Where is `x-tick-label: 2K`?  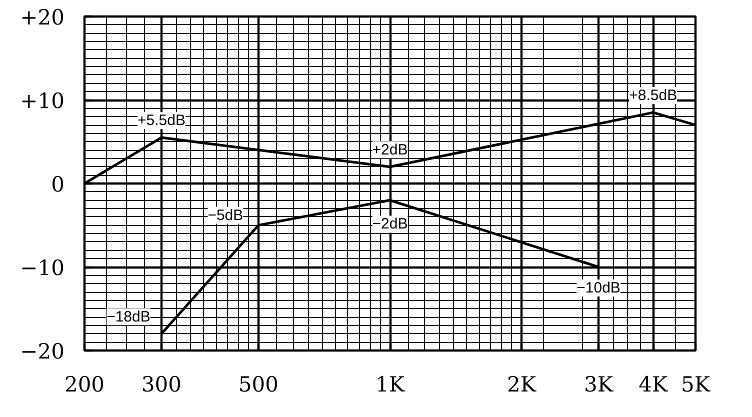 x-tick-label: 2K is located at coordinates (521, 384).